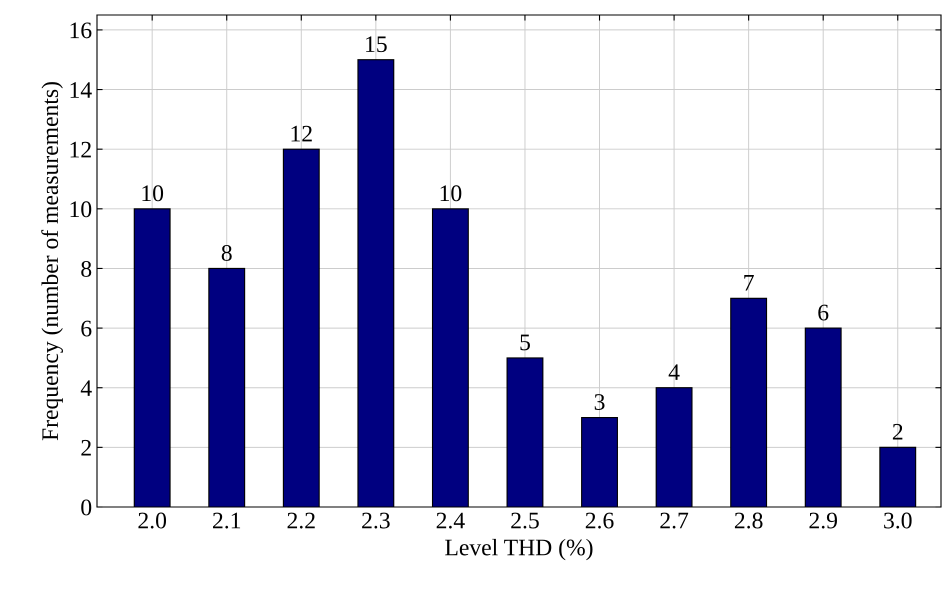  Describe the element at coordinates (81, 209) in the screenshot. I see `y-tick-label: 10` at that location.